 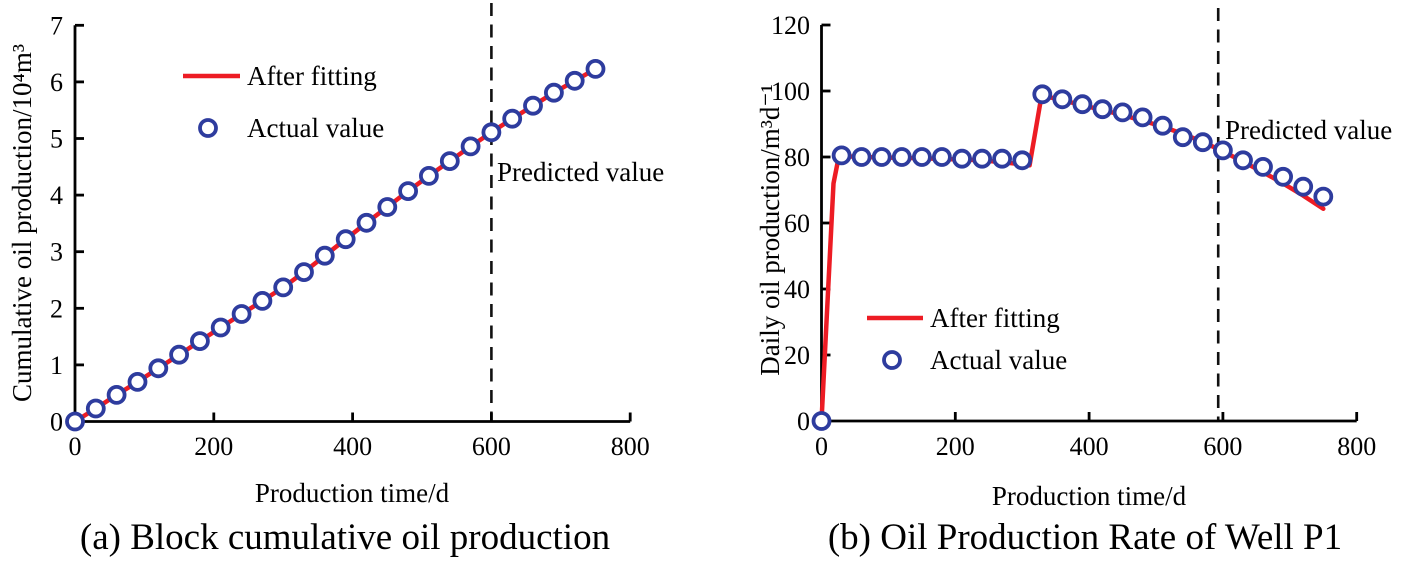 I want to click on y-tick-label: 6, so click(x=56, y=82).